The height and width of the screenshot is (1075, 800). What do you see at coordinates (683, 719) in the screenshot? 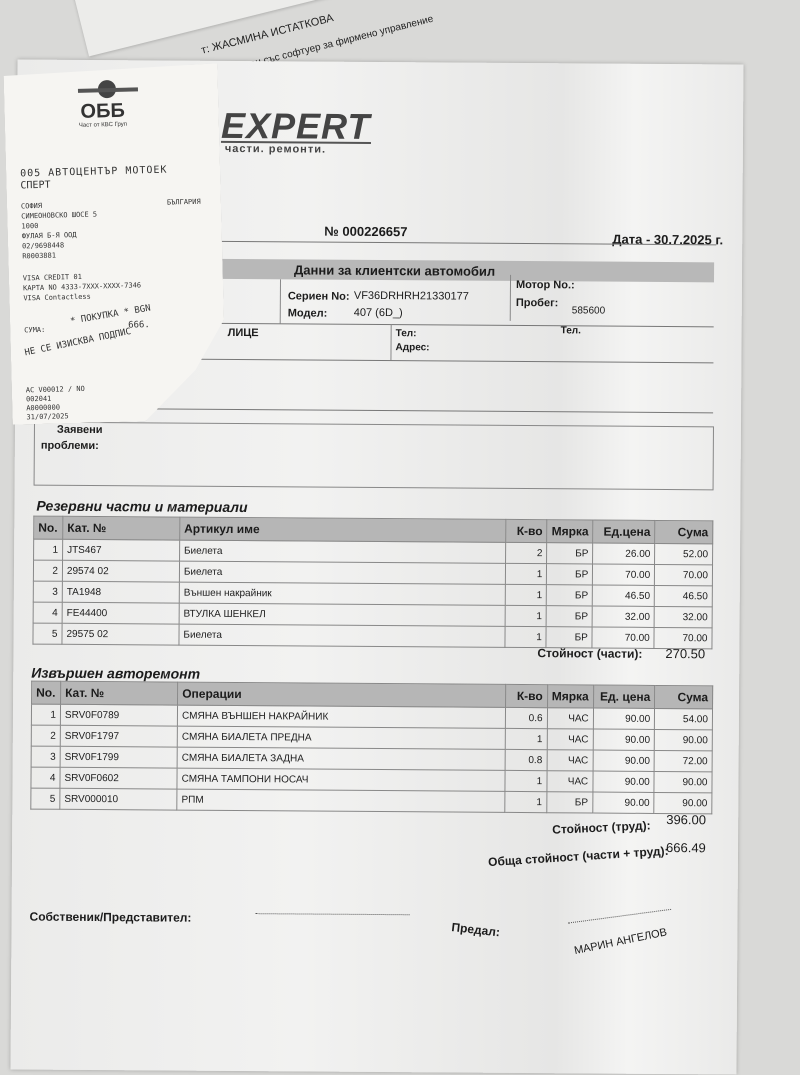
I see `table-cell: 54.00` at bounding box center [683, 719].